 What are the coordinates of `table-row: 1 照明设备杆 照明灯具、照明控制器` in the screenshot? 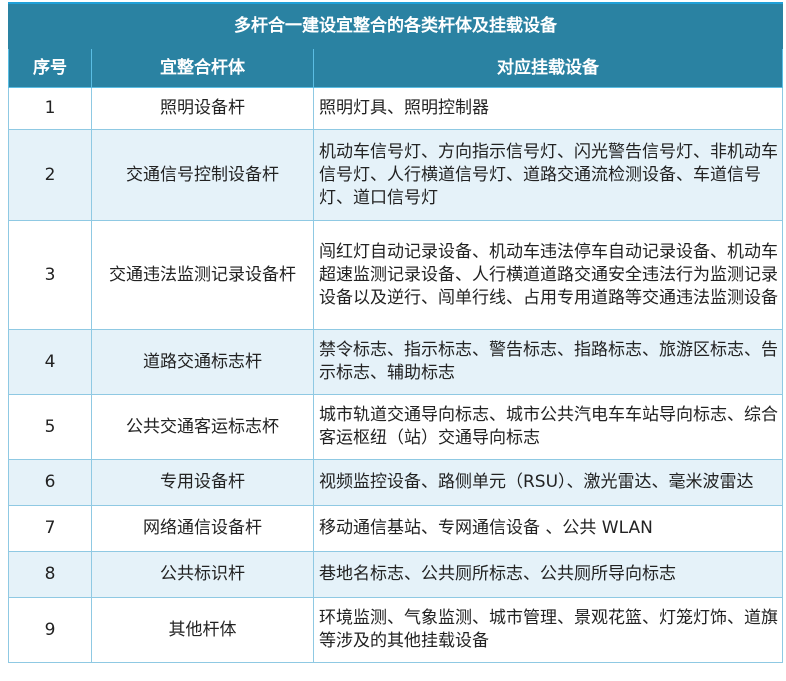 It's located at (395, 108).